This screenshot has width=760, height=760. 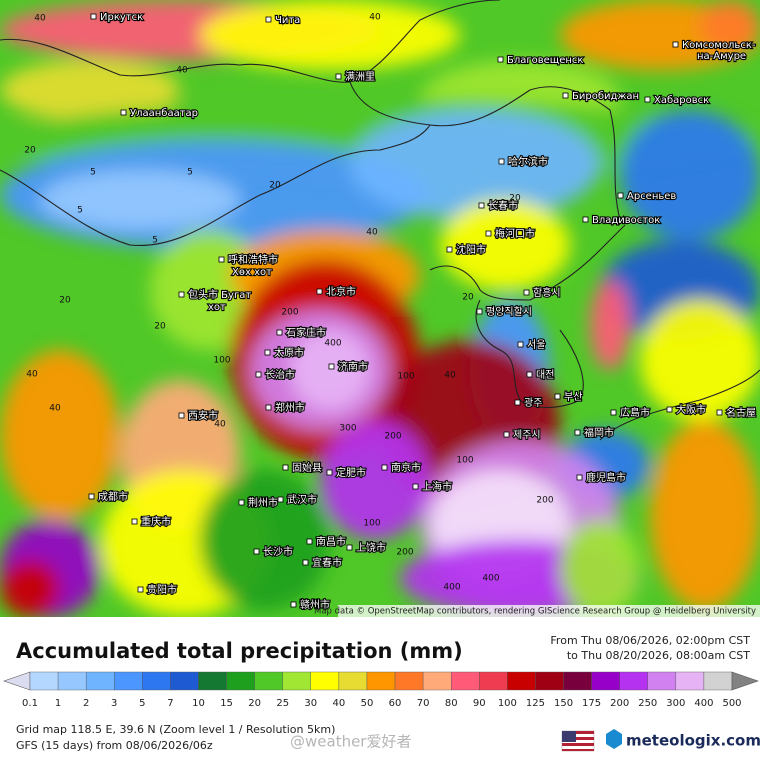 I want to click on legend-tick-label: 150, so click(x=563, y=703).